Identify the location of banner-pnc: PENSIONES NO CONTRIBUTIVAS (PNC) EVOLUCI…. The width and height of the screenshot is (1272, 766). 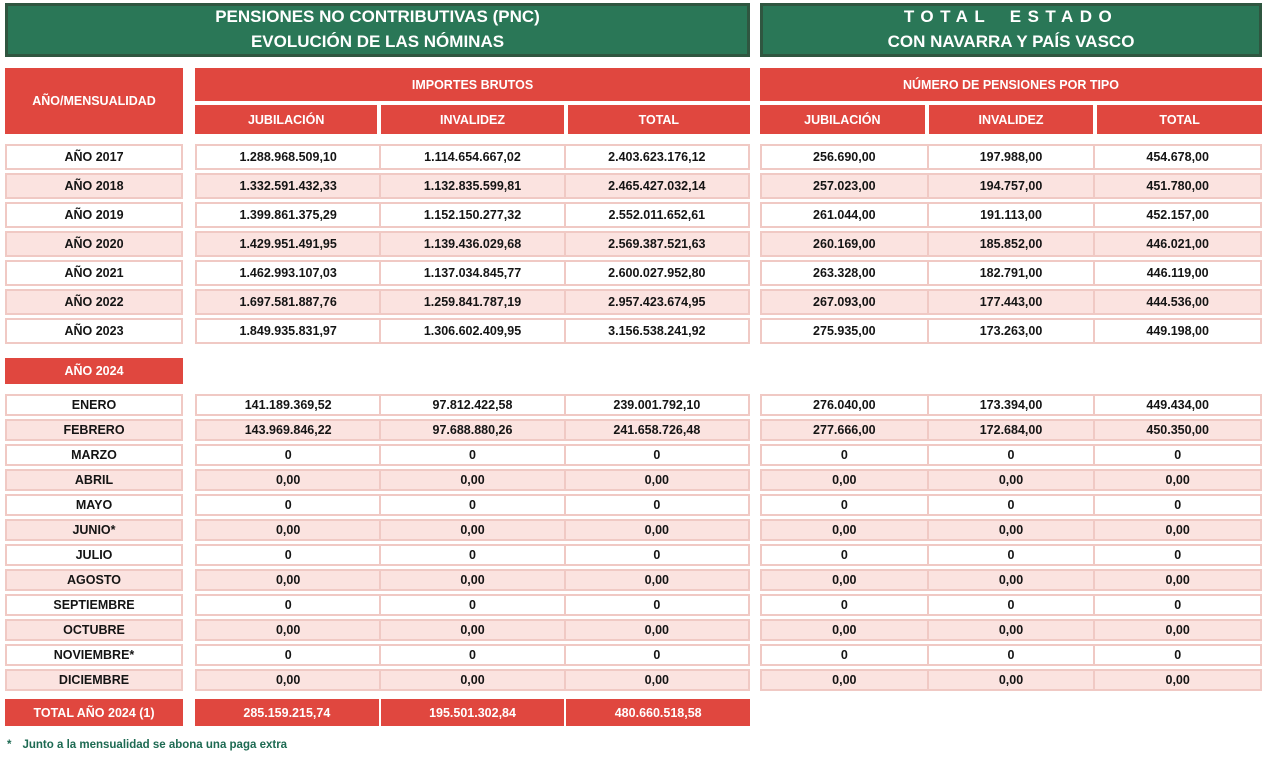
(377, 30).